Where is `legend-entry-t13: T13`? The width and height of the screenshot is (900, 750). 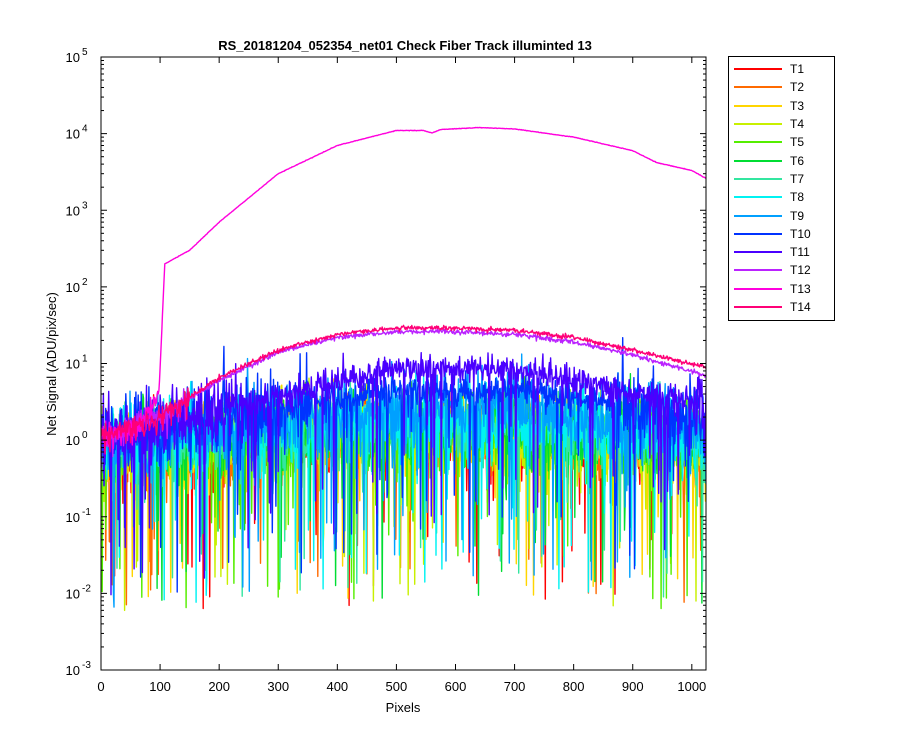
legend-entry-t13: T13 is located at coordinates (781, 289).